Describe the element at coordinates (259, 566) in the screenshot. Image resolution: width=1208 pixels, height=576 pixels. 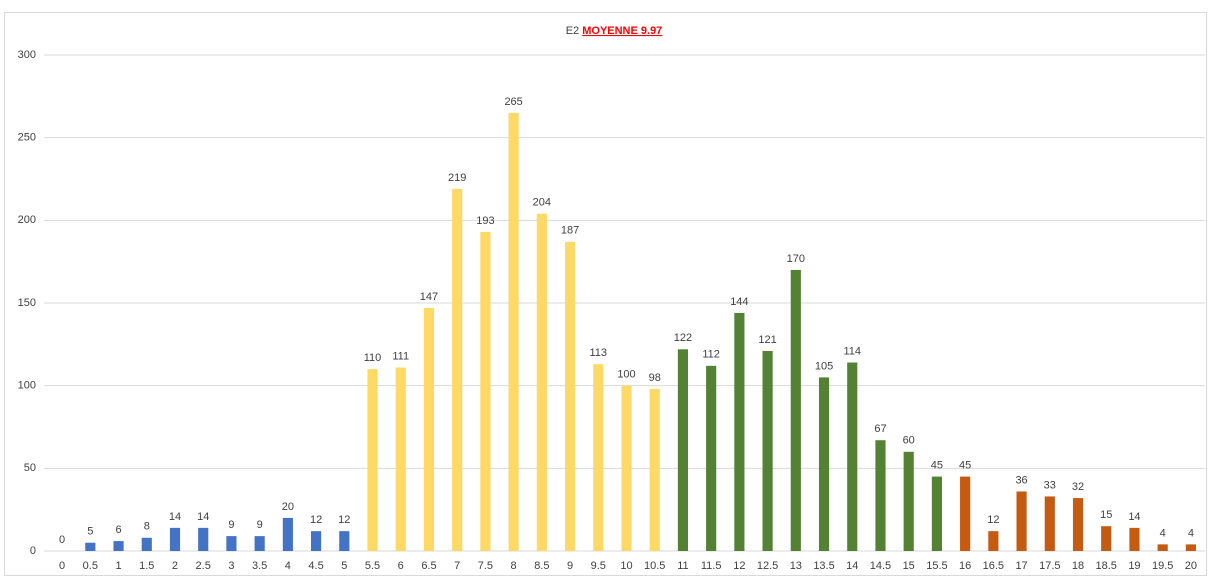
I see `x-tick-label: 3.5` at that location.